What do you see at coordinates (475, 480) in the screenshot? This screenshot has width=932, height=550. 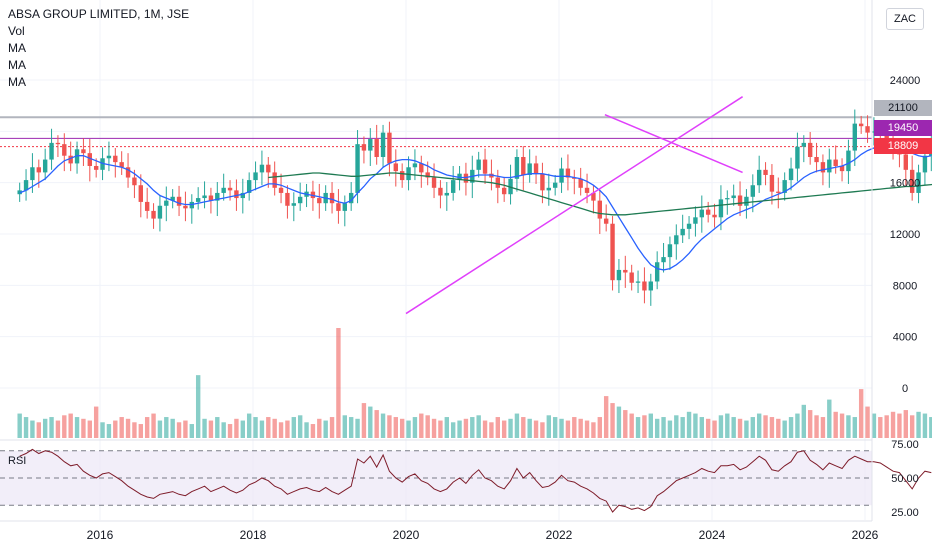 I see `rsi-line` at bounding box center [475, 480].